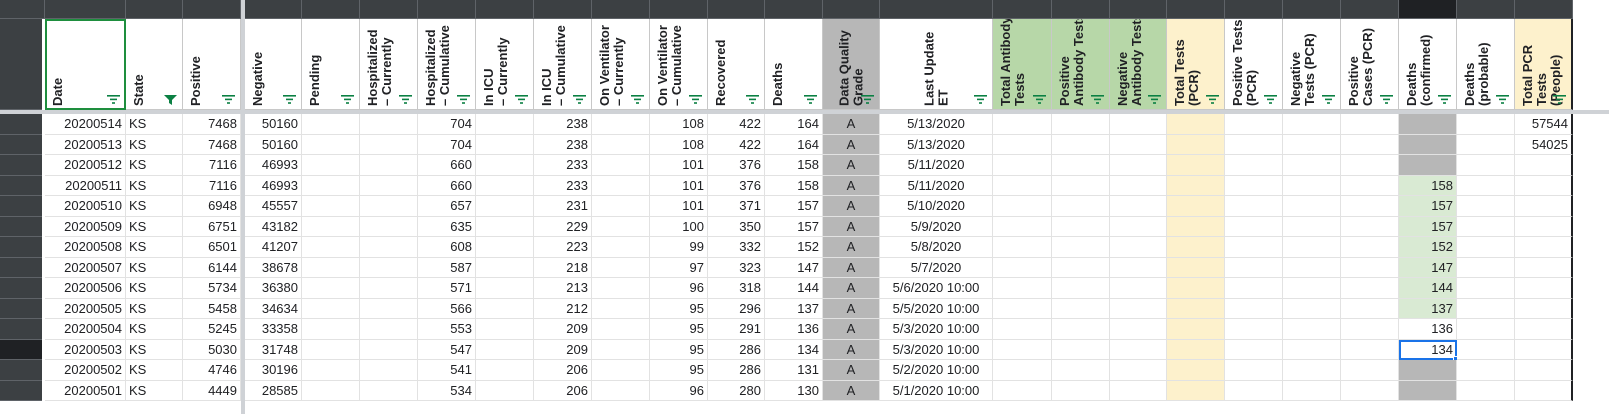 The image size is (1609, 414). What do you see at coordinates (851, 206) in the screenshot?
I see `cell-n4948: A` at bounding box center [851, 206].